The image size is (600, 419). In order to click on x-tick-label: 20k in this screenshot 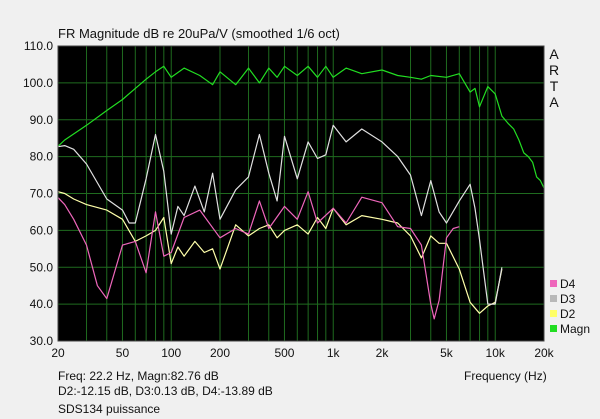, I will do `click(544, 353)`.